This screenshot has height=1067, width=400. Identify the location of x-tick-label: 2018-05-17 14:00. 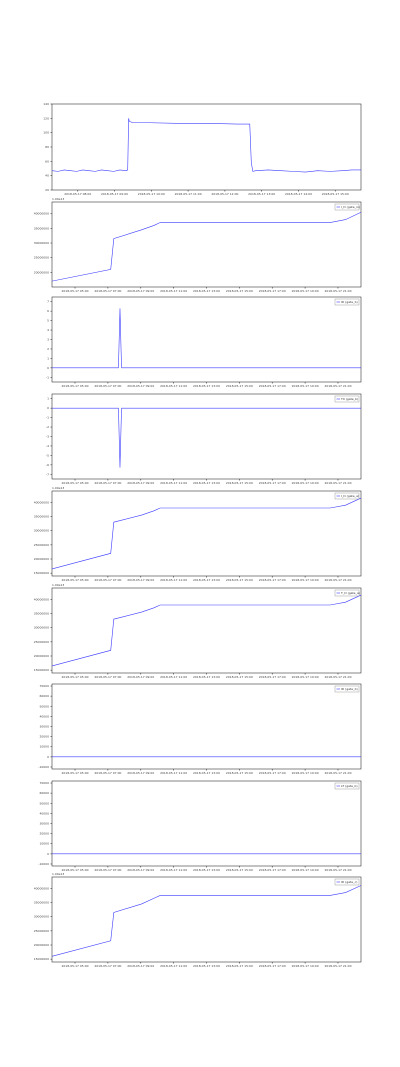
(298, 194).